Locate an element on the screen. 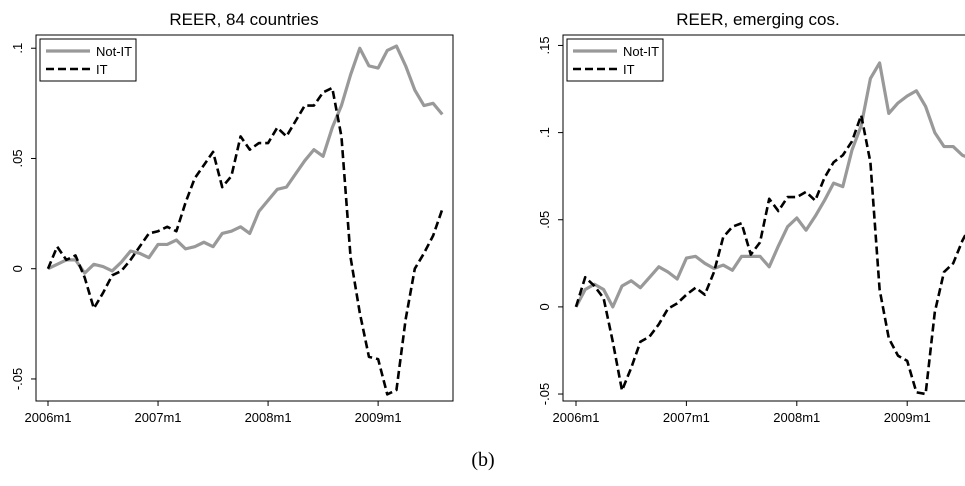 The height and width of the screenshot is (486, 965). caption: (b) is located at coordinates (482, 460).